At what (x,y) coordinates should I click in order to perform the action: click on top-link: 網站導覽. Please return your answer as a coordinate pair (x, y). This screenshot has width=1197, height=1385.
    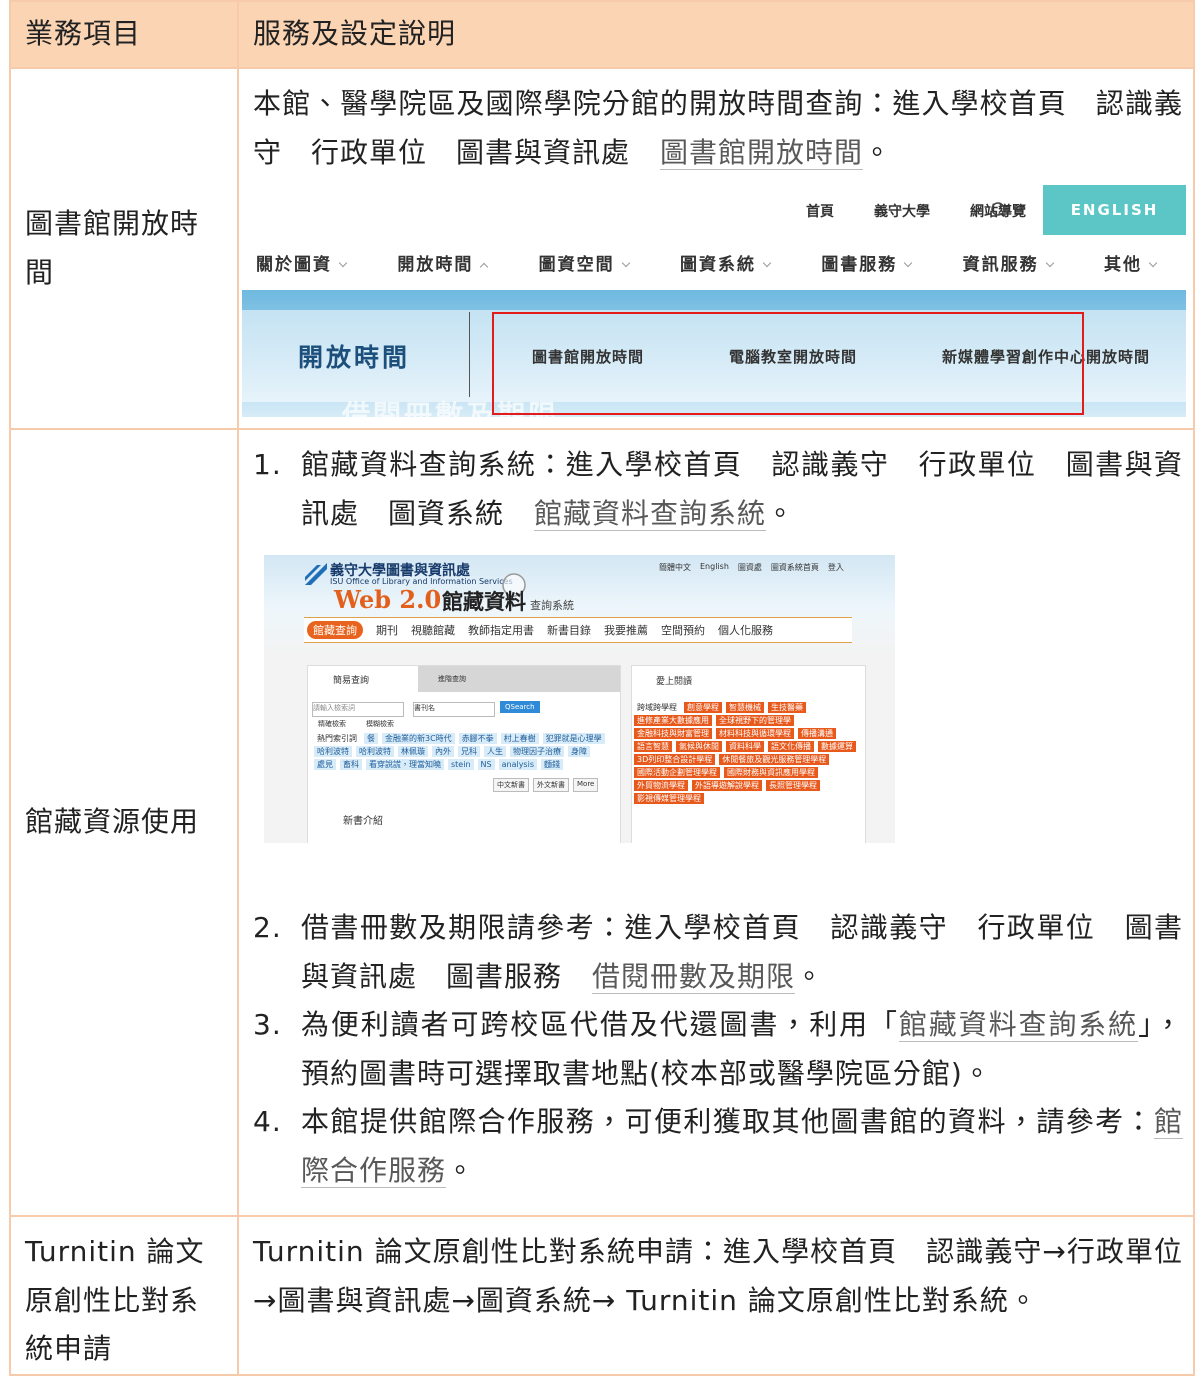
    Looking at the image, I should click on (998, 212).